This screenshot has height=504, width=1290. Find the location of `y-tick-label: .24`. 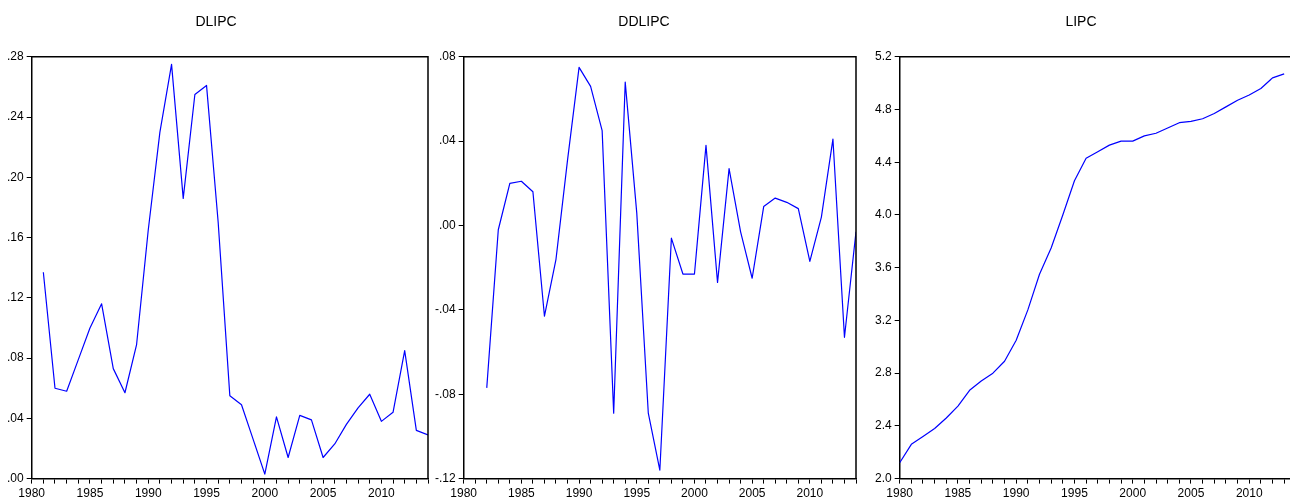

y-tick-label: .24 is located at coordinates (15, 116).